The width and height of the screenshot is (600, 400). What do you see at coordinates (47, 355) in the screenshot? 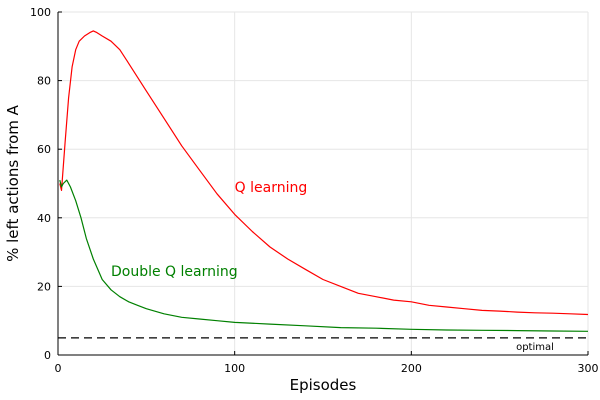
I see `y-tick-label: 0` at bounding box center [47, 355].